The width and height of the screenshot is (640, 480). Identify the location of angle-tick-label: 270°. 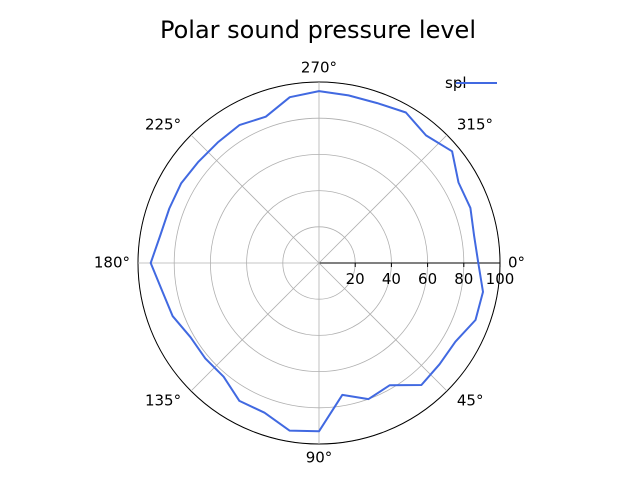
(319, 68).